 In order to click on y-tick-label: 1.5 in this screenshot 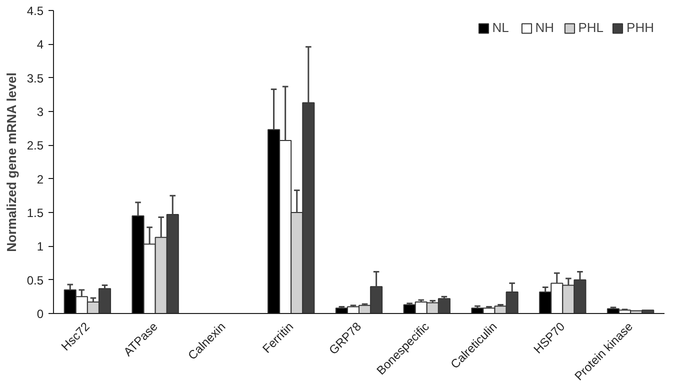, I will do `click(35, 213)`.